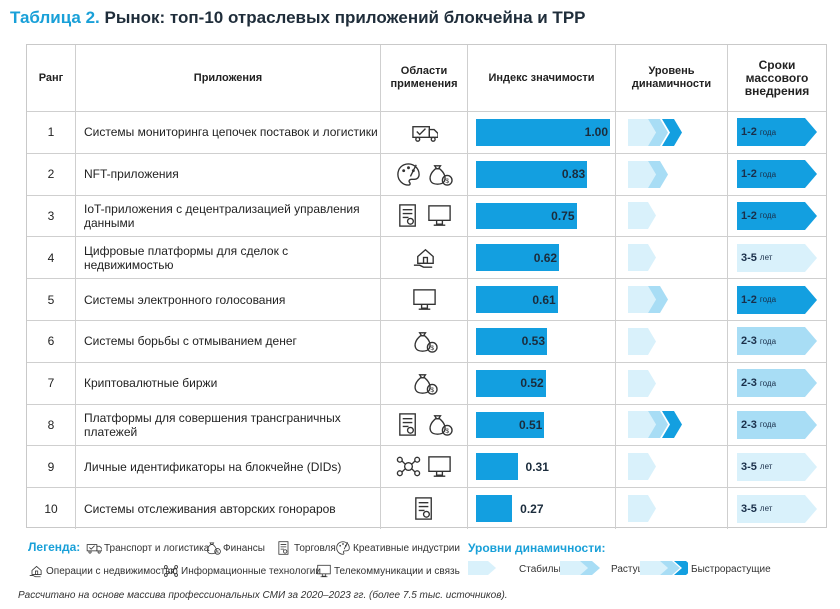  I want to click on row-rank: 8, so click(51, 424).